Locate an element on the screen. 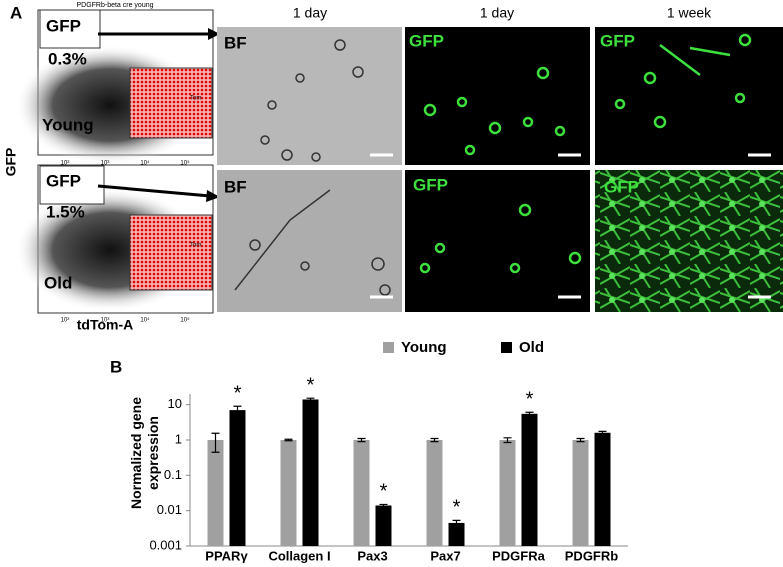 Image resolution: width=783 pixels, height=567 pixels. scale-bars is located at coordinates (570, 226).